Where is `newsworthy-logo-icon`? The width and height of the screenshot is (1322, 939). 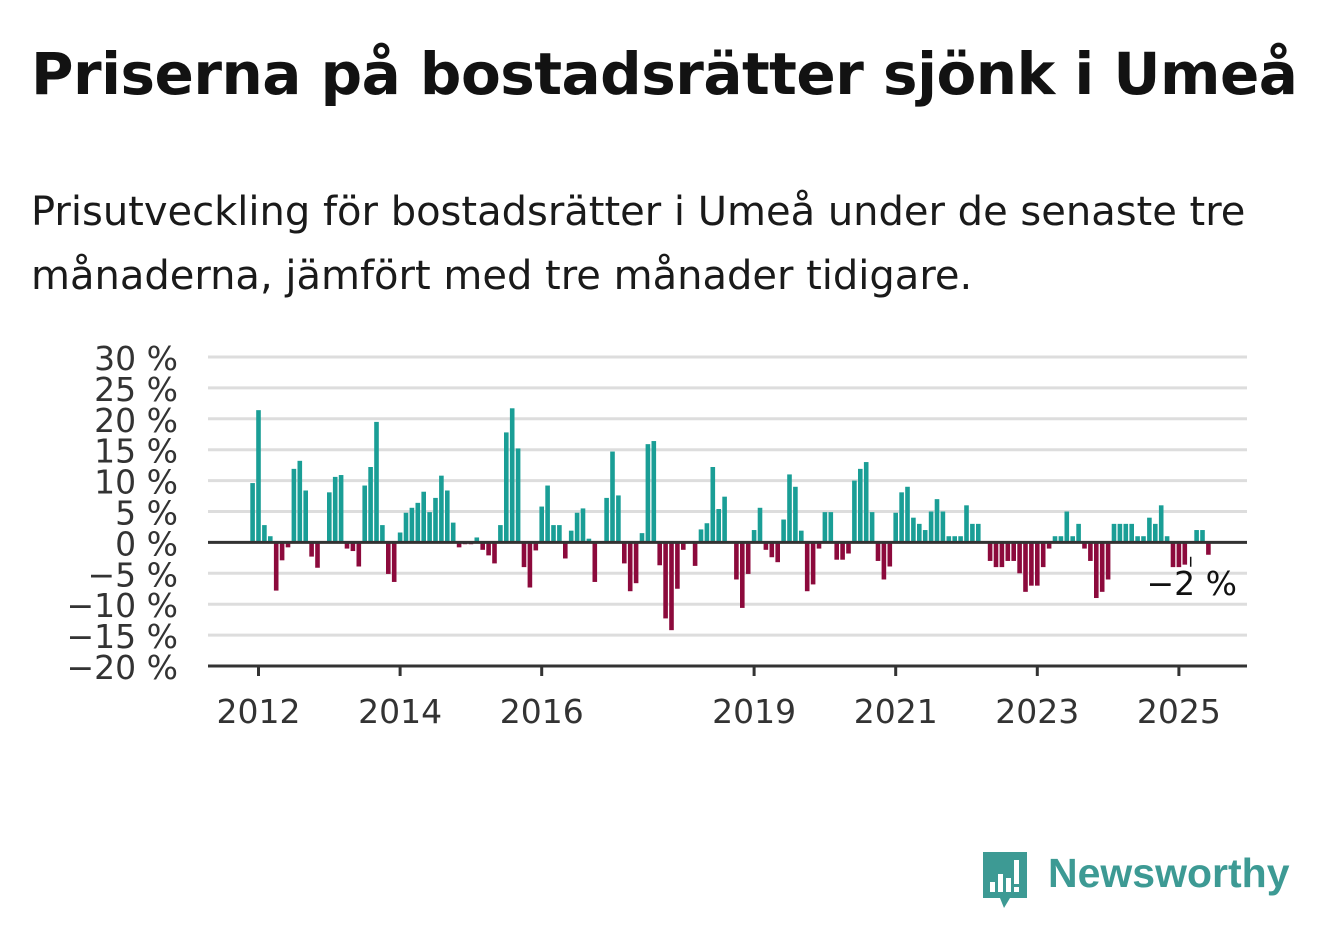 newsworthy-logo-icon is located at coordinates (1005, 880).